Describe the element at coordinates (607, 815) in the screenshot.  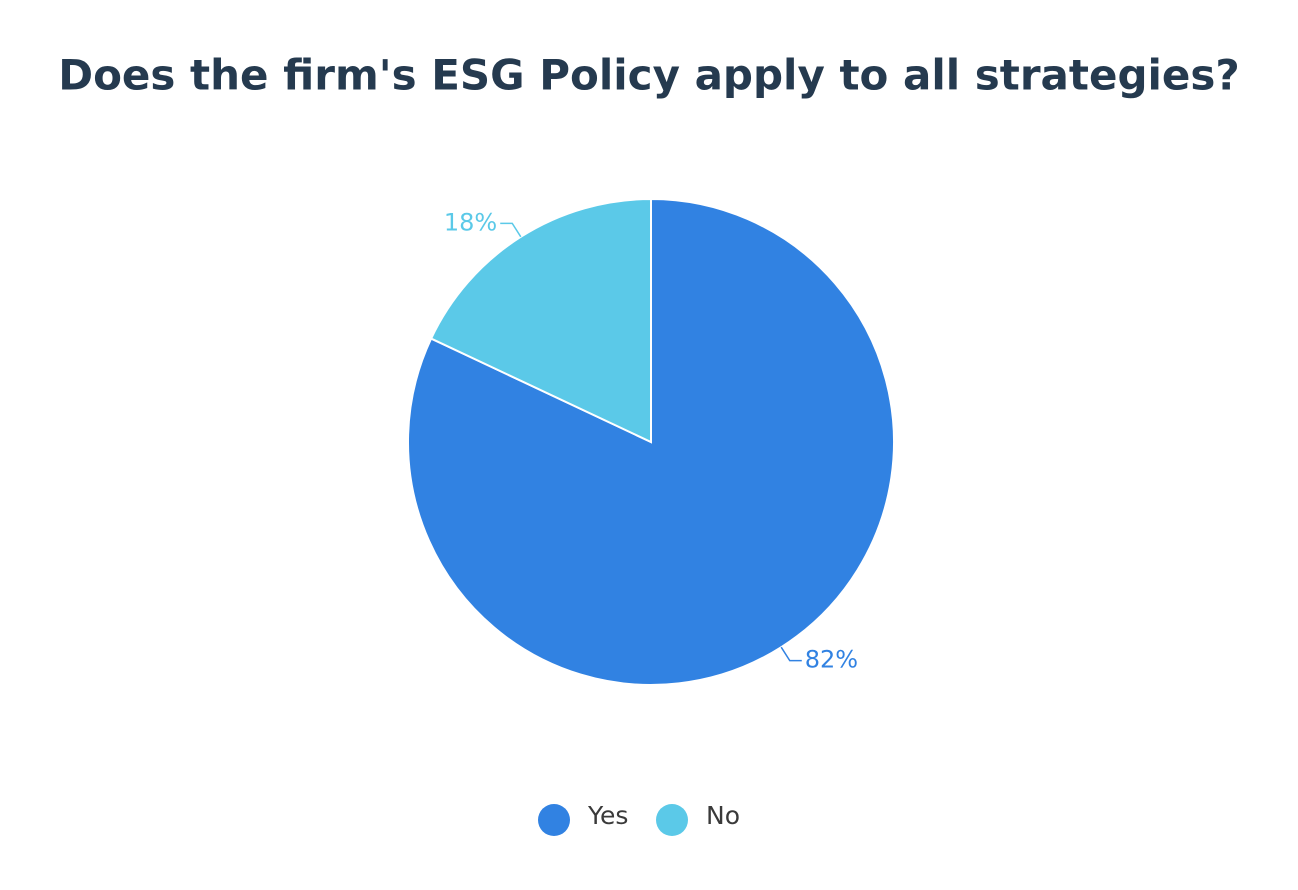
I see `legend-label: Yes` at that location.